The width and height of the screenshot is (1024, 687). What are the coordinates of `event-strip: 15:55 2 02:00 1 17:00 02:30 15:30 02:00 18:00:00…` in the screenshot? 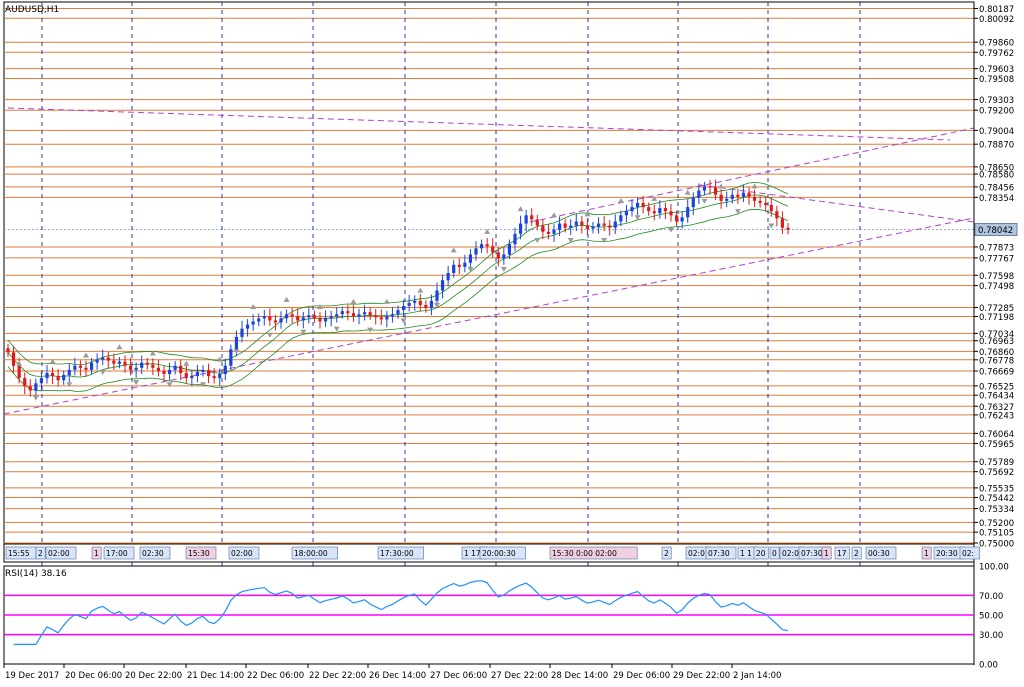 It's located at (491, 553).